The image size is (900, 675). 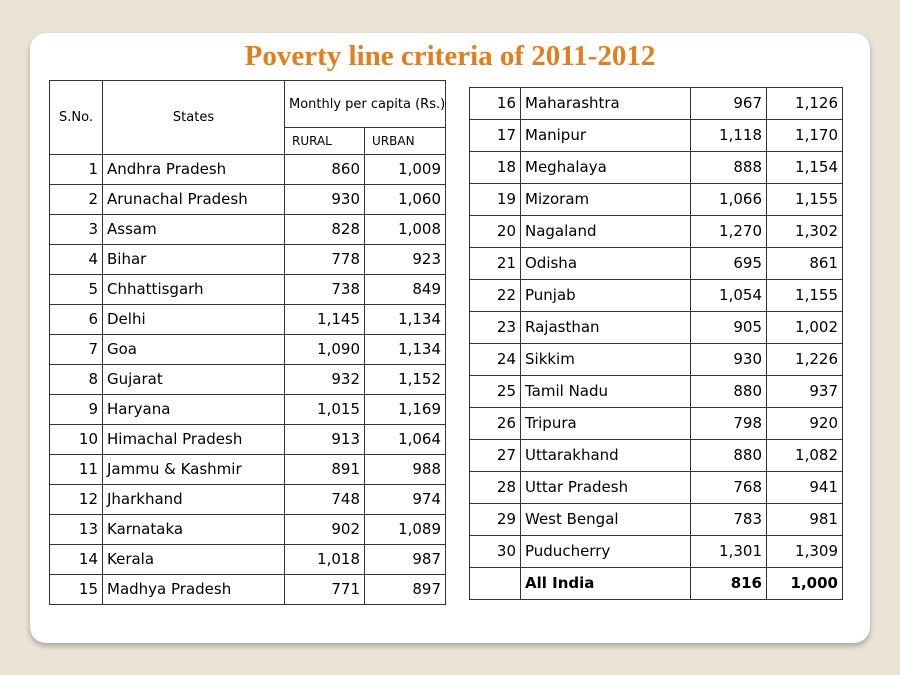 I want to click on state-cell: Odisha, so click(x=605, y=263).